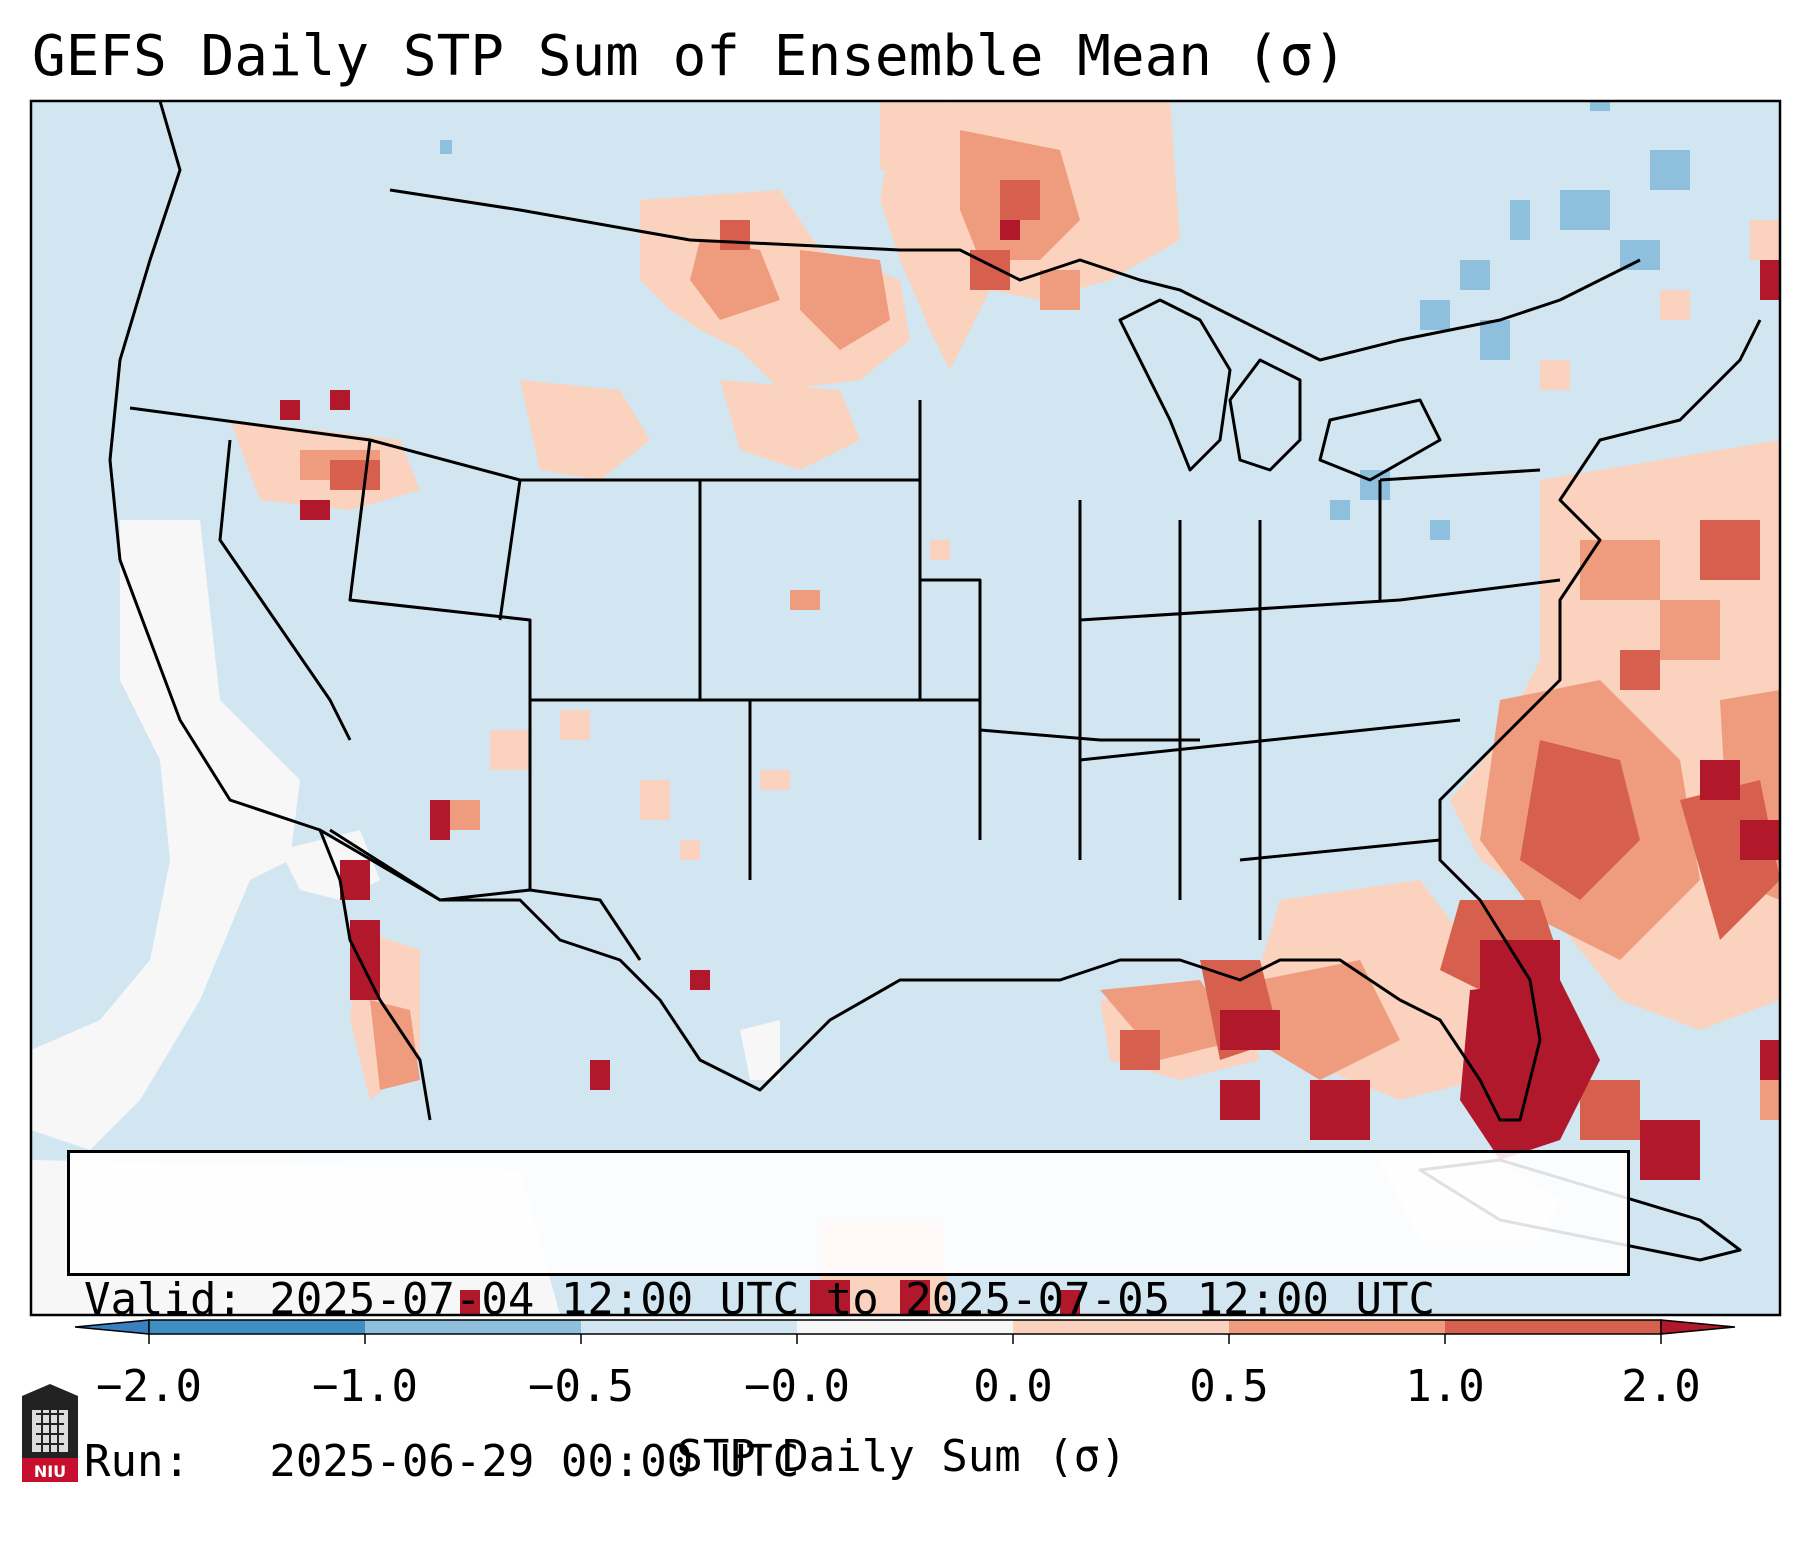  I want to click on niu-logo-text: NIU, so click(50, 1471).